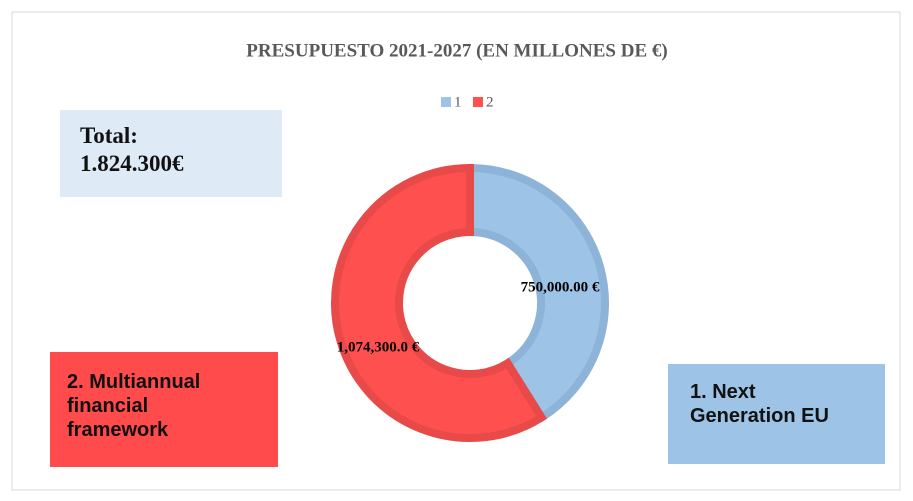 The height and width of the screenshot is (501, 913). What do you see at coordinates (109, 135) in the screenshot?
I see `annotation-text: Total:` at bounding box center [109, 135].